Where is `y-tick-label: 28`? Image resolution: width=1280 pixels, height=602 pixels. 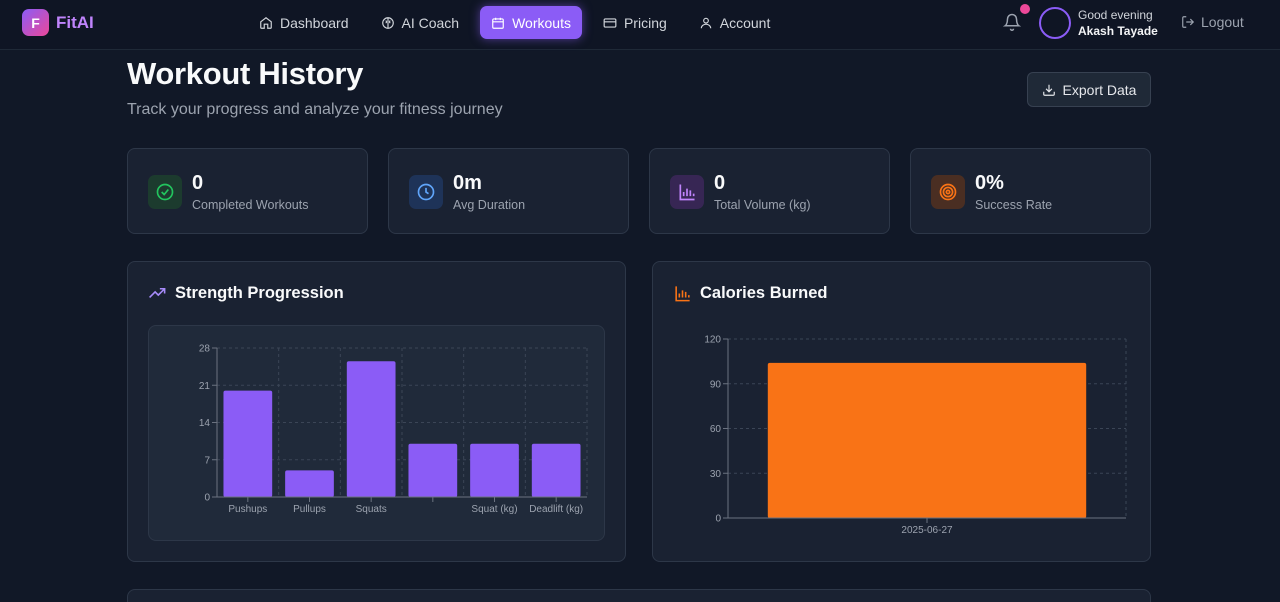
y-tick-label: 28 is located at coordinates (205, 349).